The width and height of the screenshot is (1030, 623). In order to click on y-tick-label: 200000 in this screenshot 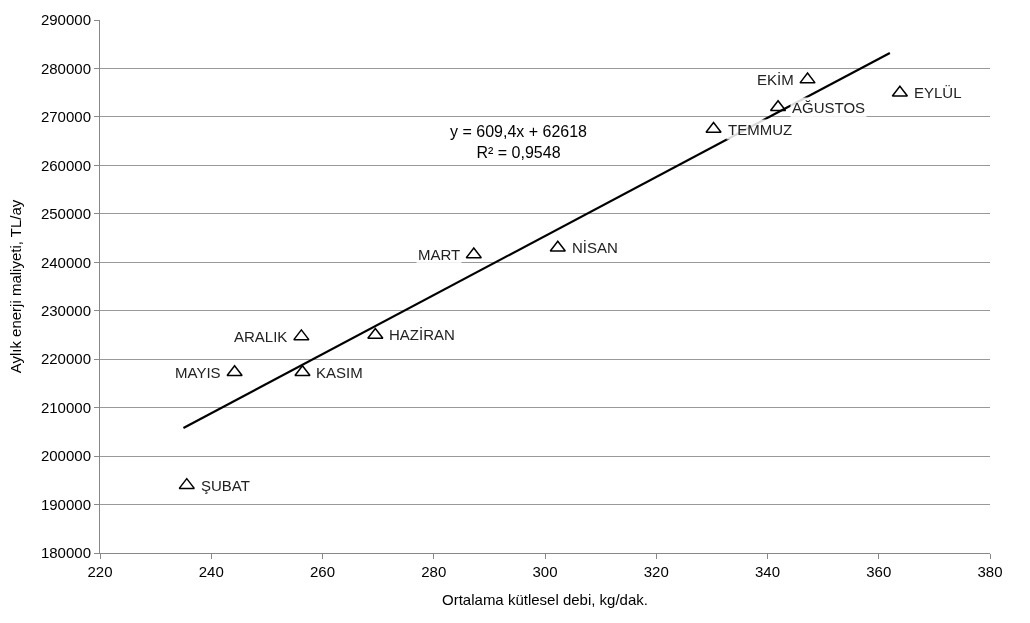, I will do `click(65, 456)`.